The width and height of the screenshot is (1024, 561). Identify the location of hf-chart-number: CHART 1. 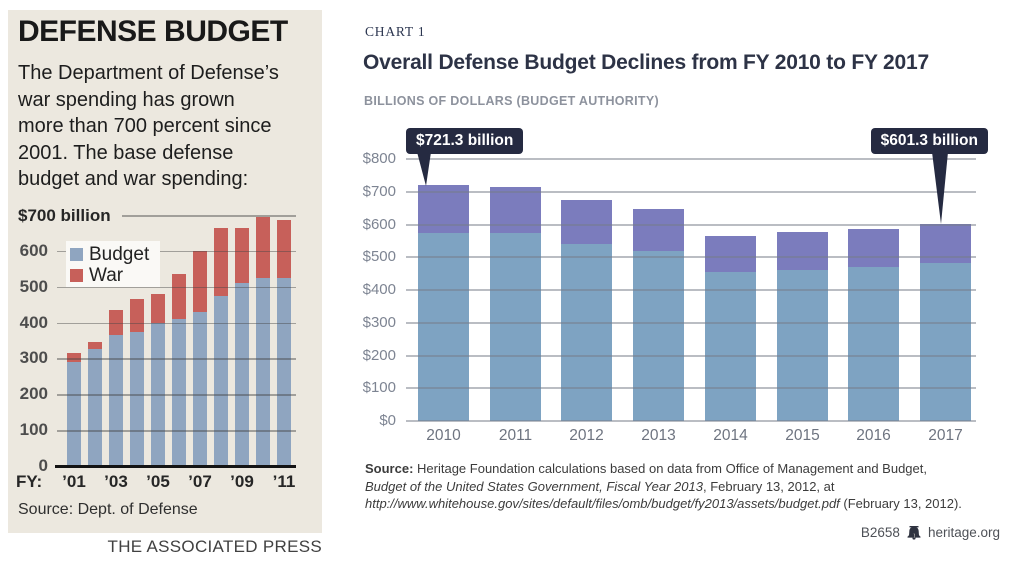
(395, 31).